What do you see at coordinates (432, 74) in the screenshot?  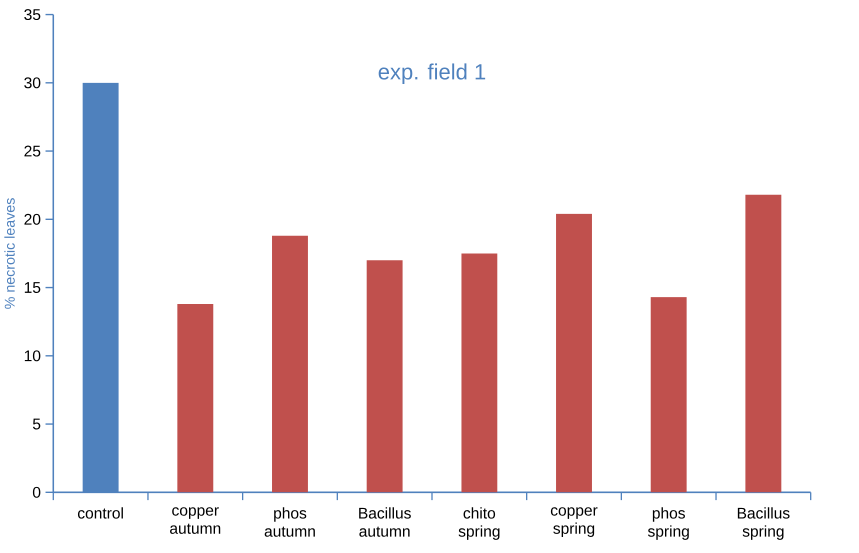 I see `text: exp. field 1` at bounding box center [432, 74].